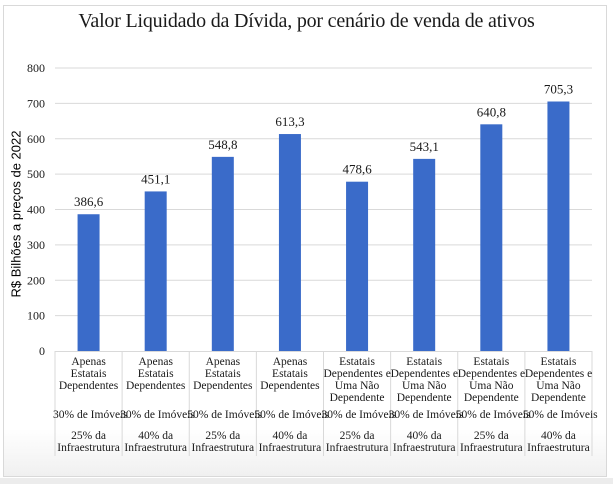 The width and height of the screenshot is (613, 484). Describe the element at coordinates (36, 68) in the screenshot. I see `y-tick-label: 800` at that location.